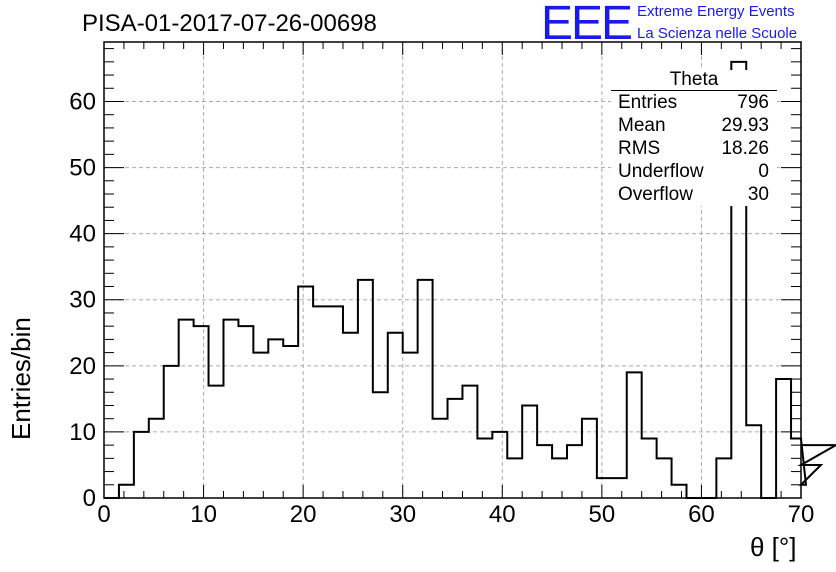  What do you see at coordinates (602, 514) in the screenshot?
I see `x-tick-label: 50` at bounding box center [602, 514].